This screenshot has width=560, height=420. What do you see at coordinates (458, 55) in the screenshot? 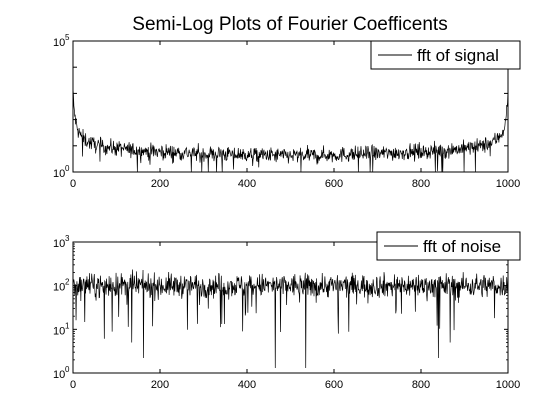
I see `top-legend-label: fft of signal` at bounding box center [458, 55].